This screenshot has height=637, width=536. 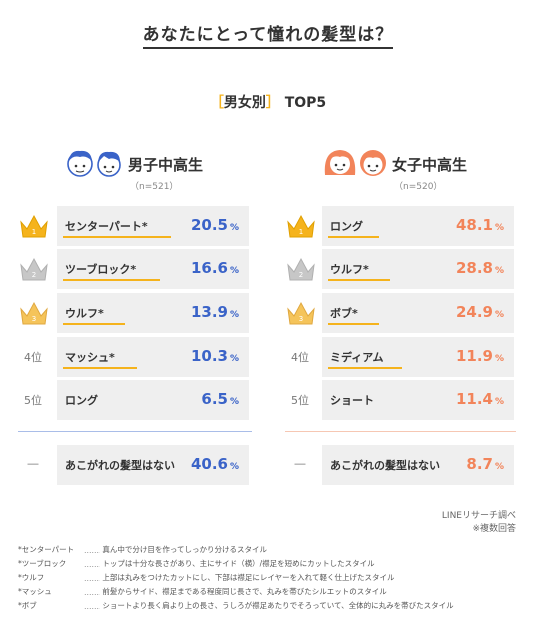 What do you see at coordinates (357, 357) in the screenshot?
I see `hairstyle-label: ミディアム` at bounding box center [357, 357].